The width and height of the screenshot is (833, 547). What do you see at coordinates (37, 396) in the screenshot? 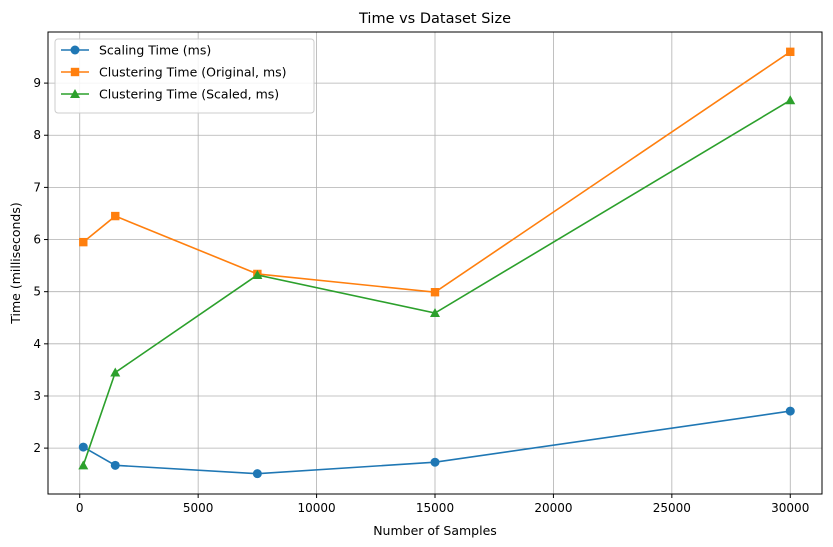
I see `y-tick-label: 3` at bounding box center [37, 396].